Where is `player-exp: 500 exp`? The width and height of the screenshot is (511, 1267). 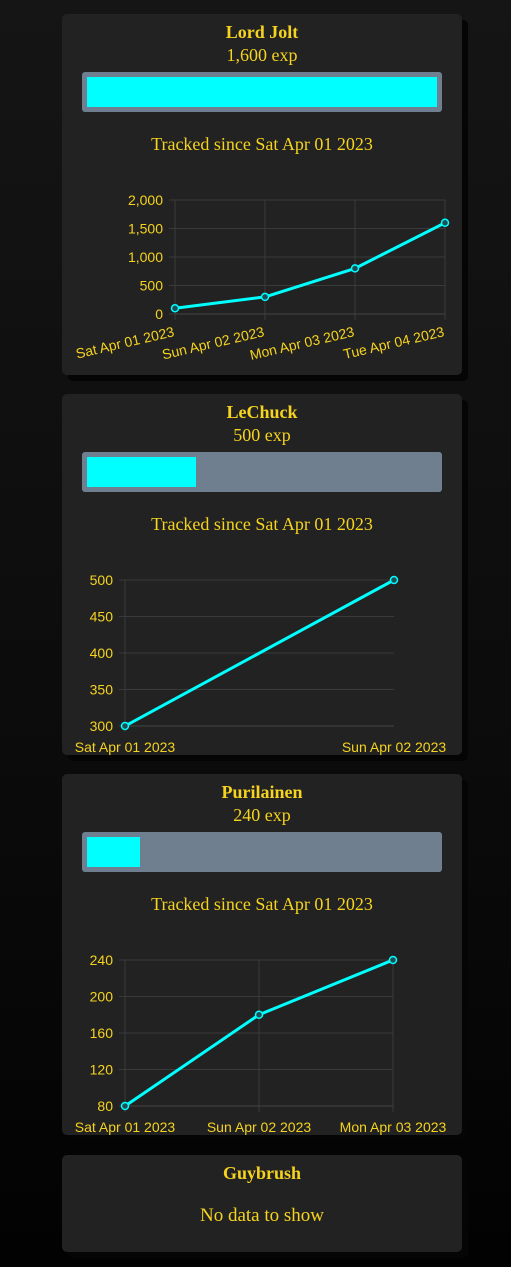 player-exp: 500 exp is located at coordinates (262, 435).